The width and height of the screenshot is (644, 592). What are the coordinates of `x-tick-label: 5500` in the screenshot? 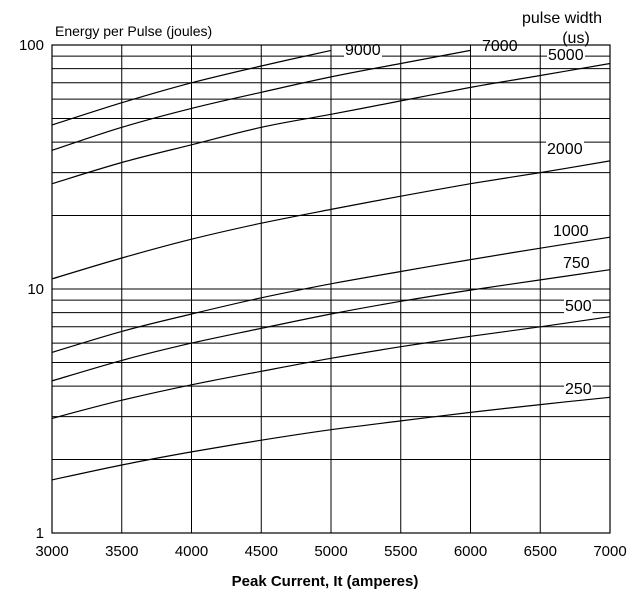 It's located at (400, 551).